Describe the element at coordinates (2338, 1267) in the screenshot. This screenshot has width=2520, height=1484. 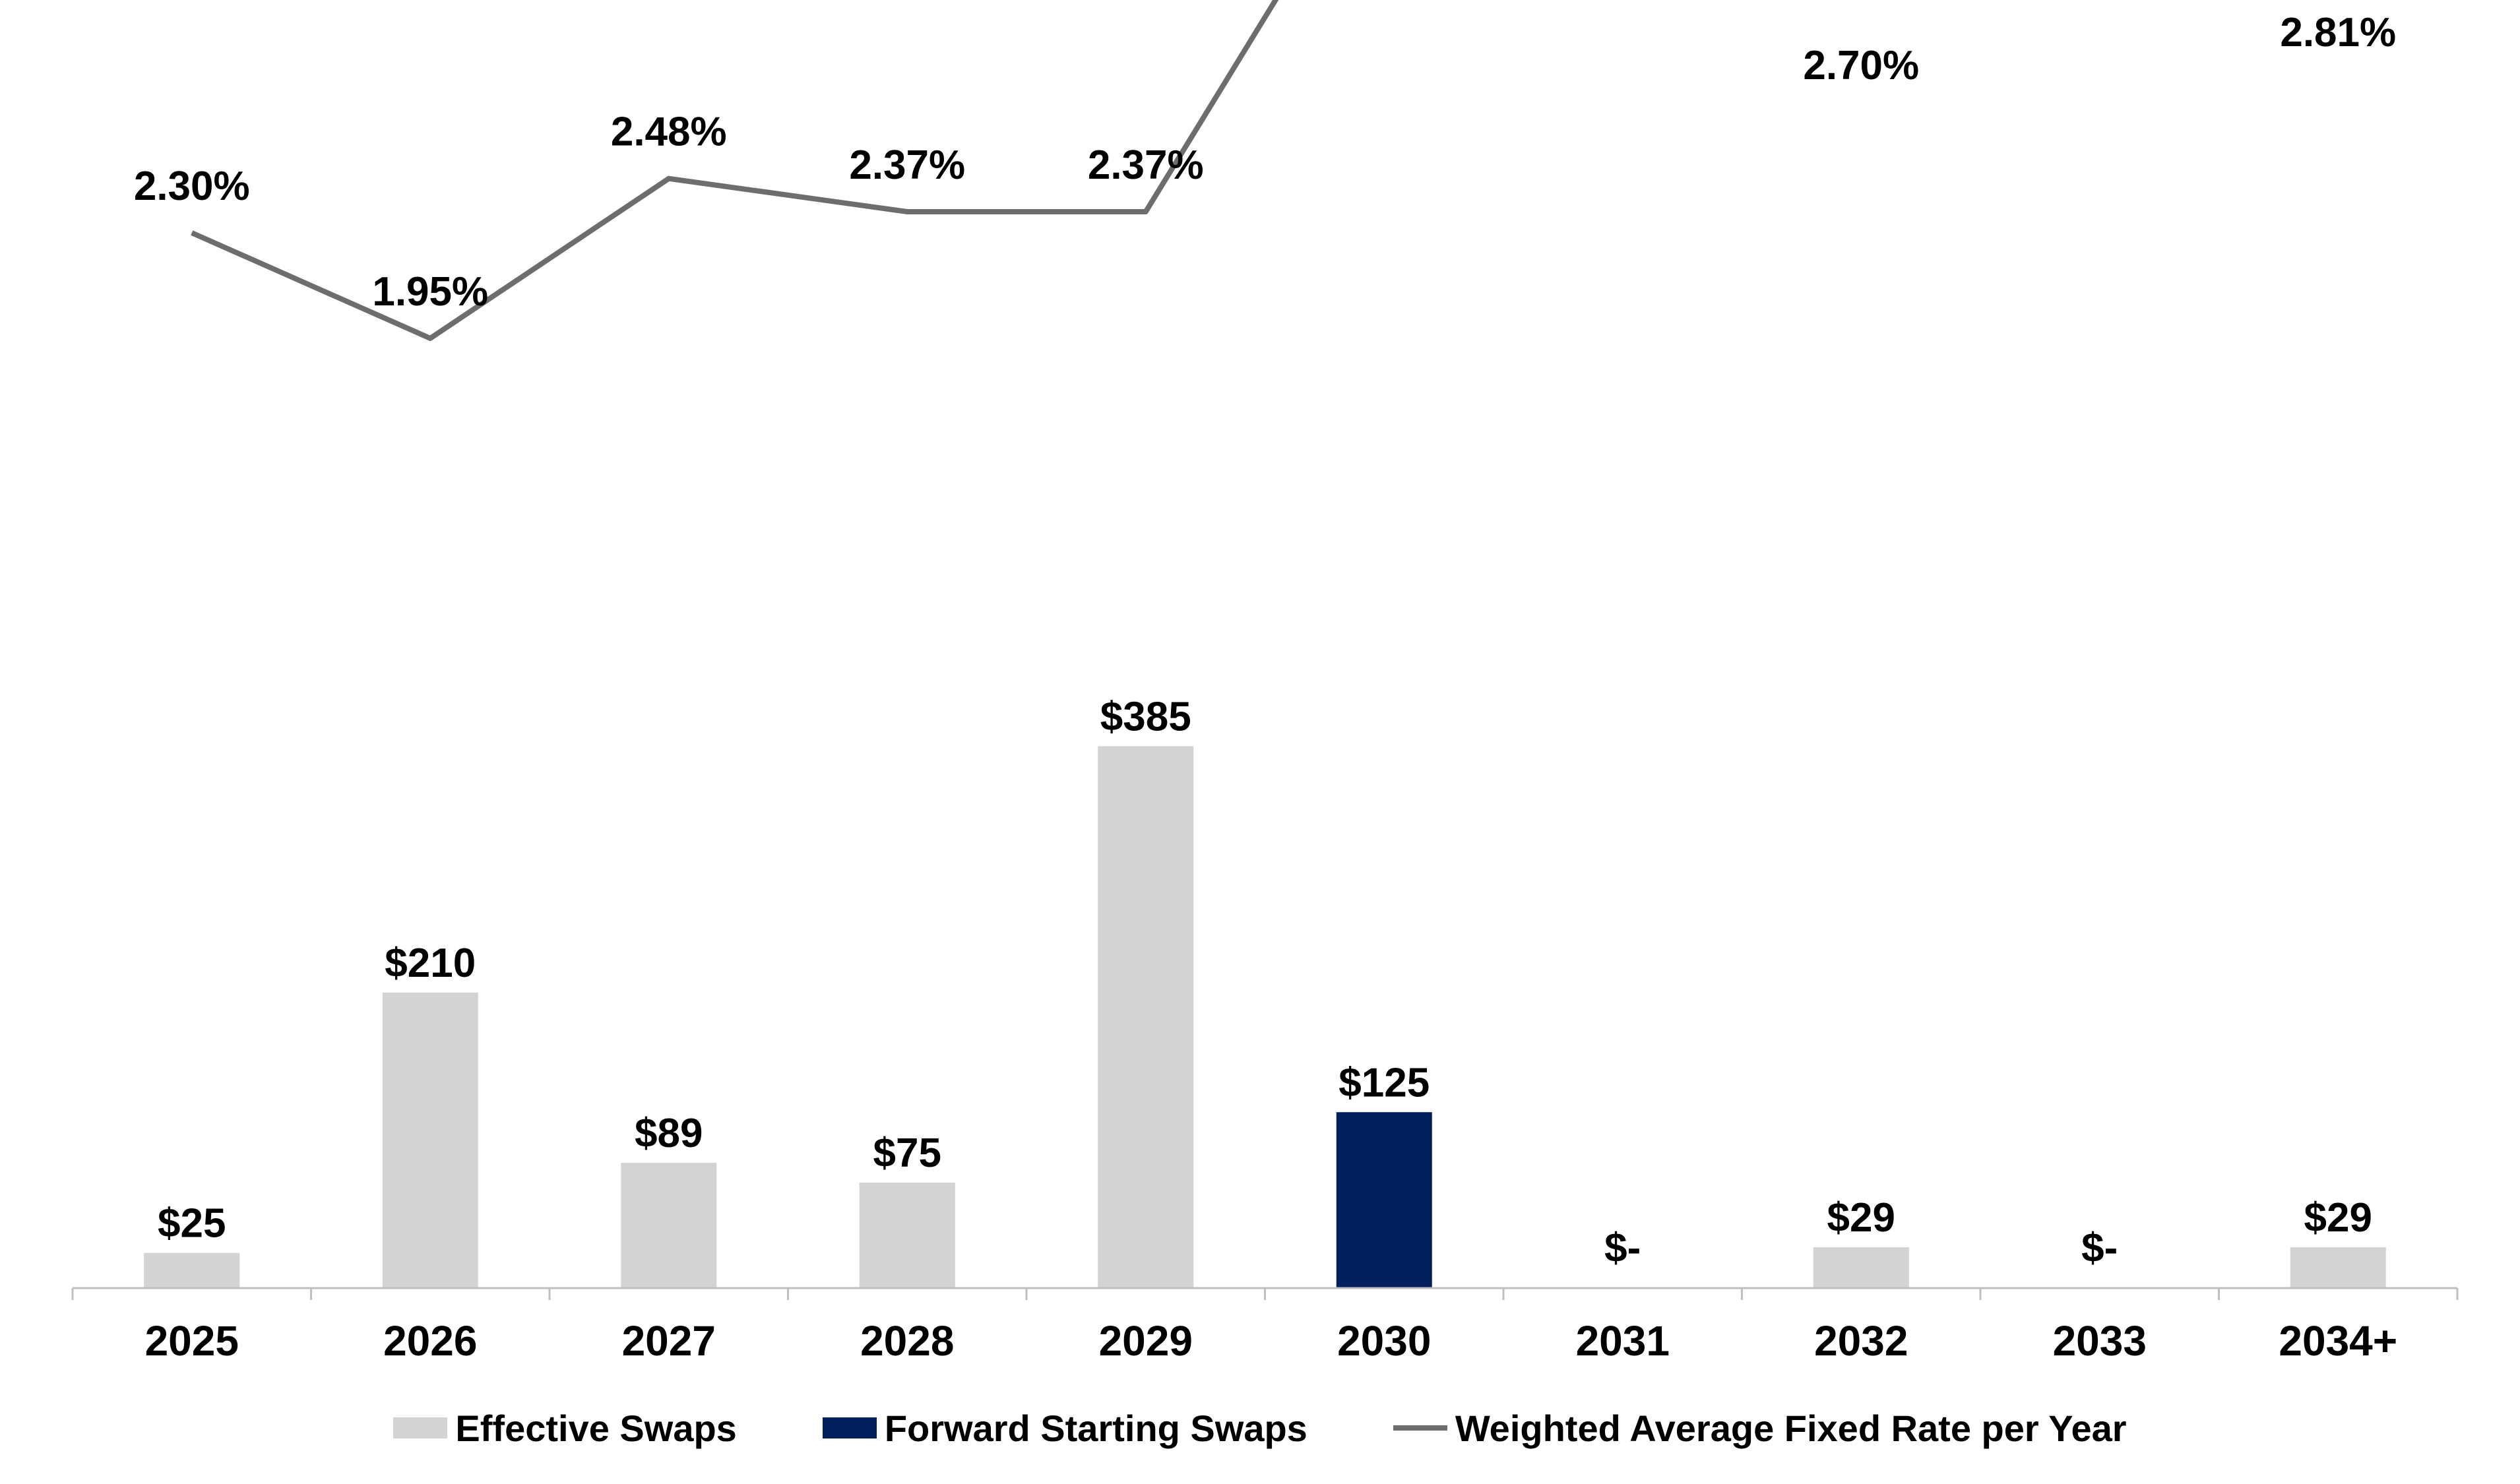
I see `bar-effective-2034+` at that location.